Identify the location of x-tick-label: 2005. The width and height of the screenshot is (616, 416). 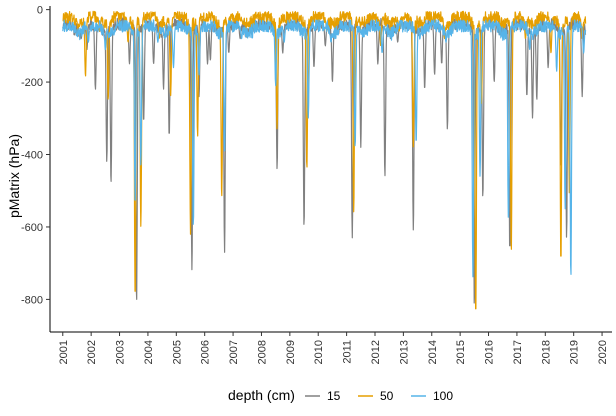
(177, 352).